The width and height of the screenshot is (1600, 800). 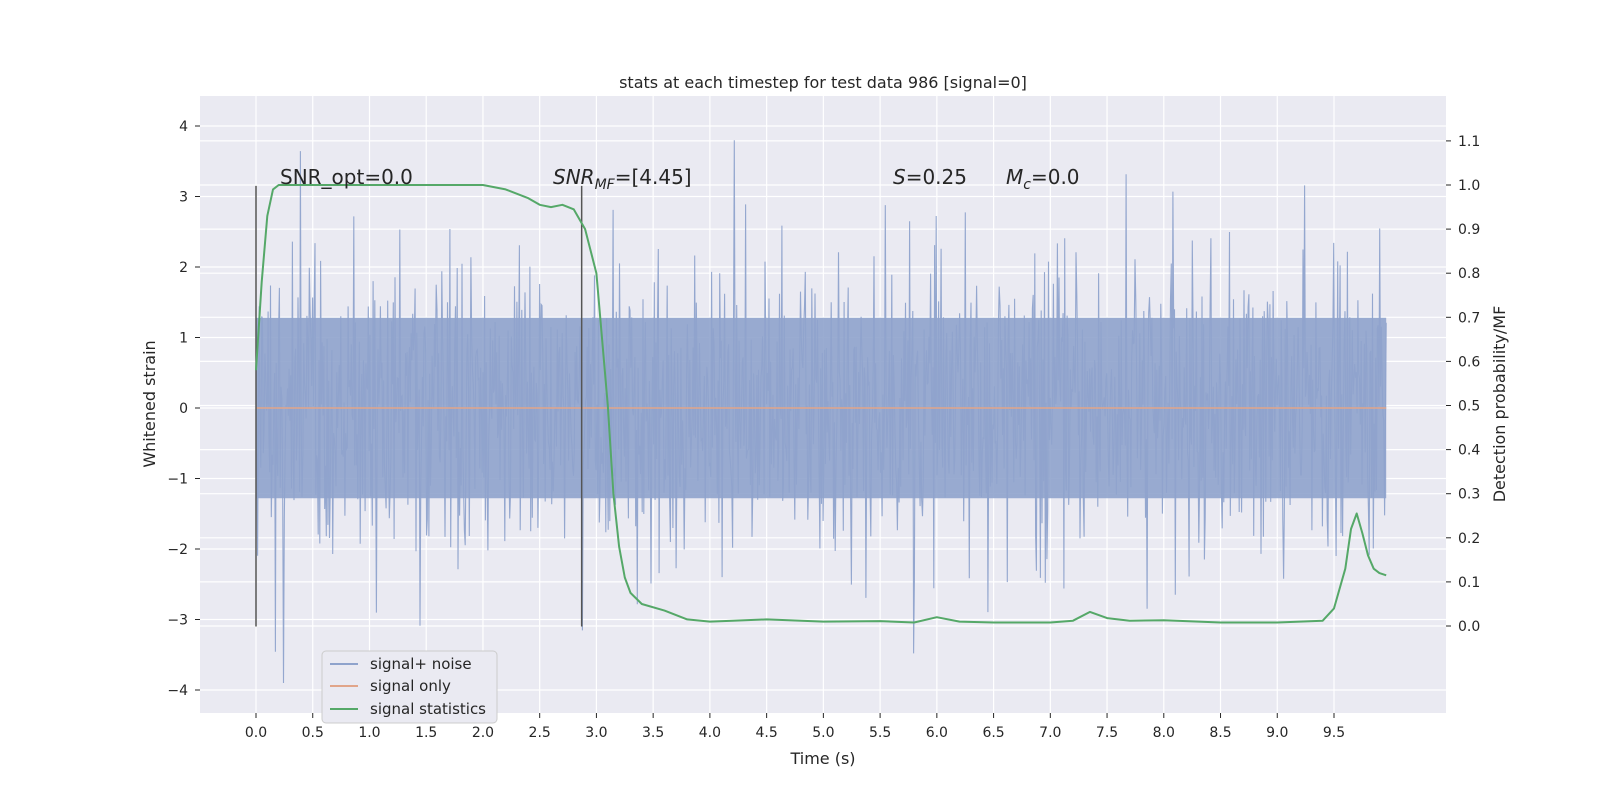 What do you see at coordinates (1469, 583) in the screenshot?
I see `y-right-tick-label: 0.1` at bounding box center [1469, 583].